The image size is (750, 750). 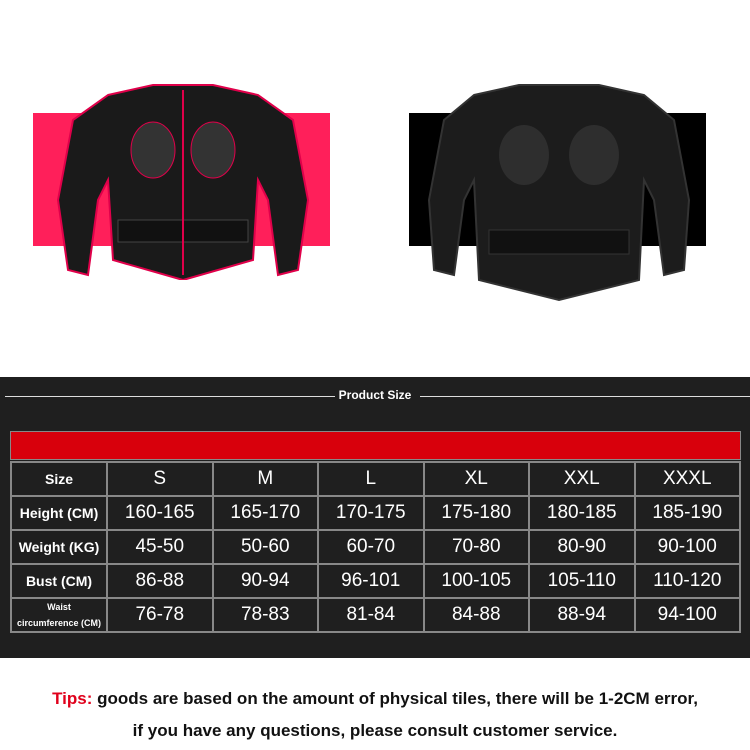 I want to click on table-cell: 175-180, so click(x=476, y=513).